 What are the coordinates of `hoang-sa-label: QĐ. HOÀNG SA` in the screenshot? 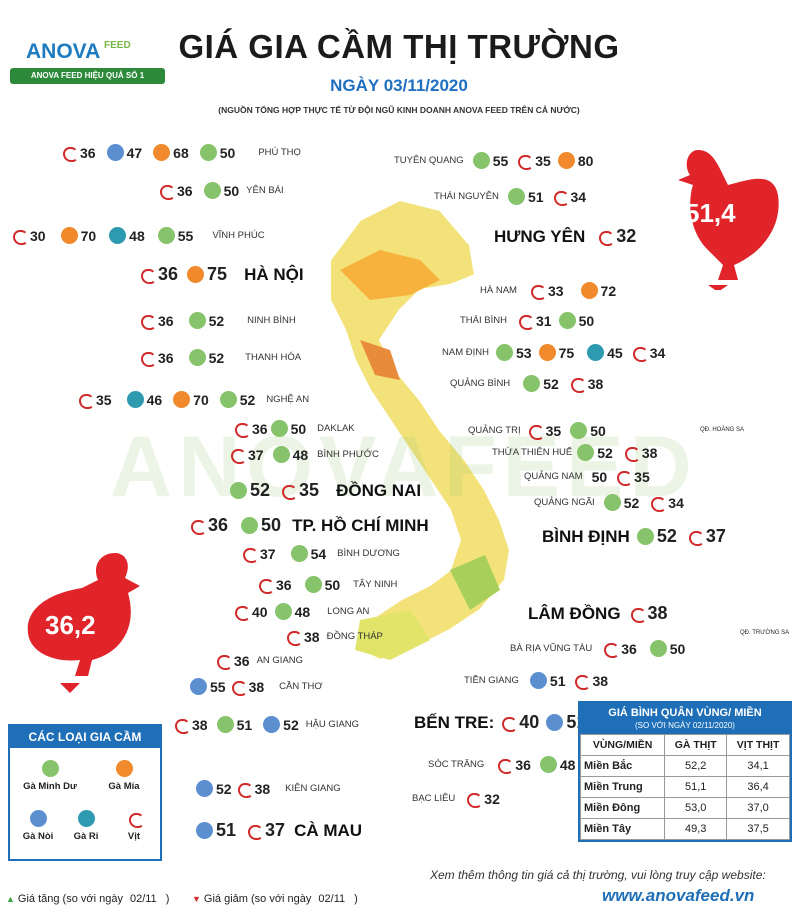 It's located at (722, 430).